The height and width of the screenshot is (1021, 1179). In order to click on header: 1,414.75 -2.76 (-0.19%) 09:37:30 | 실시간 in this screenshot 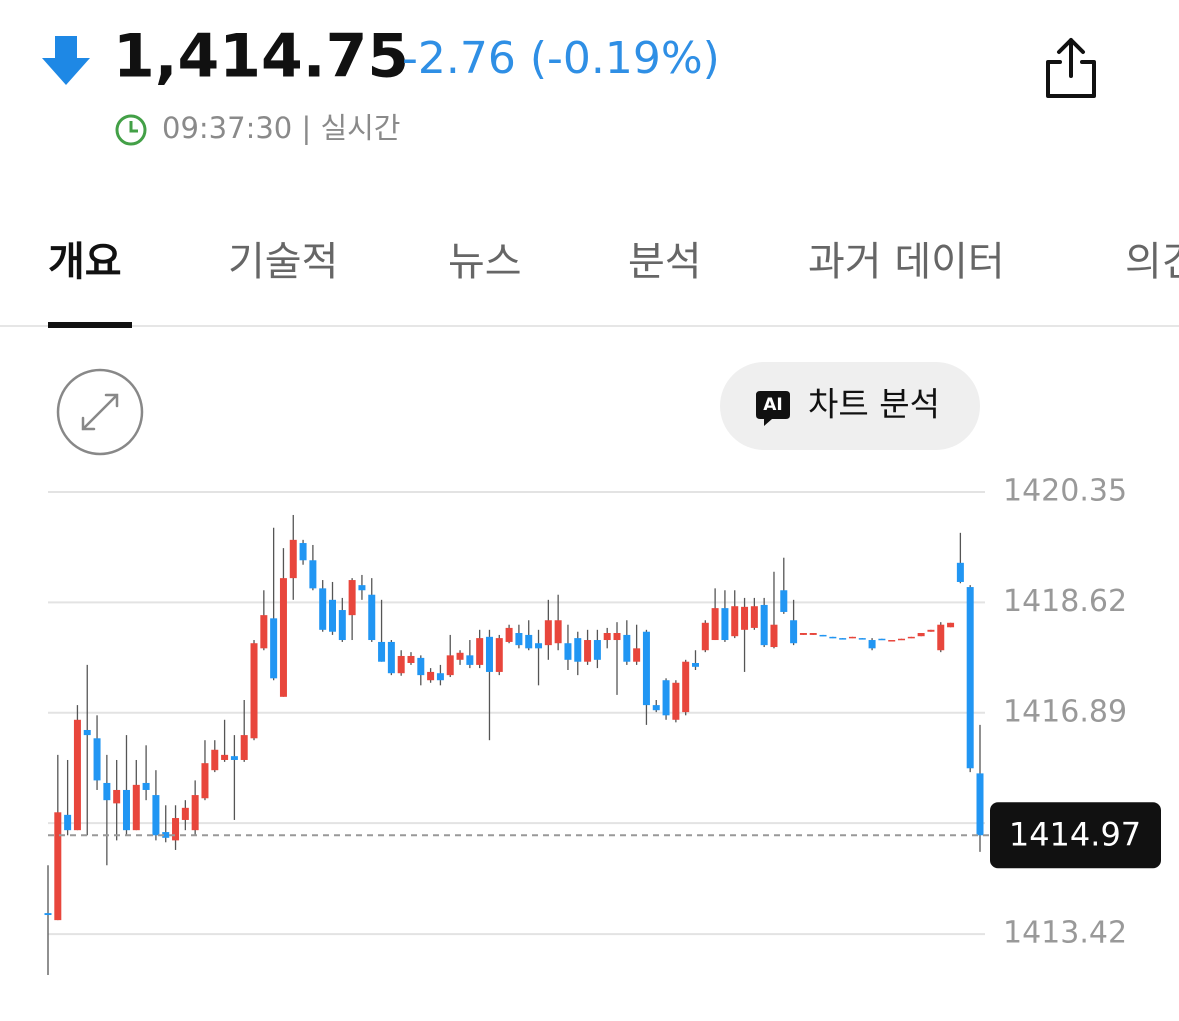, I will do `click(569, 84)`.